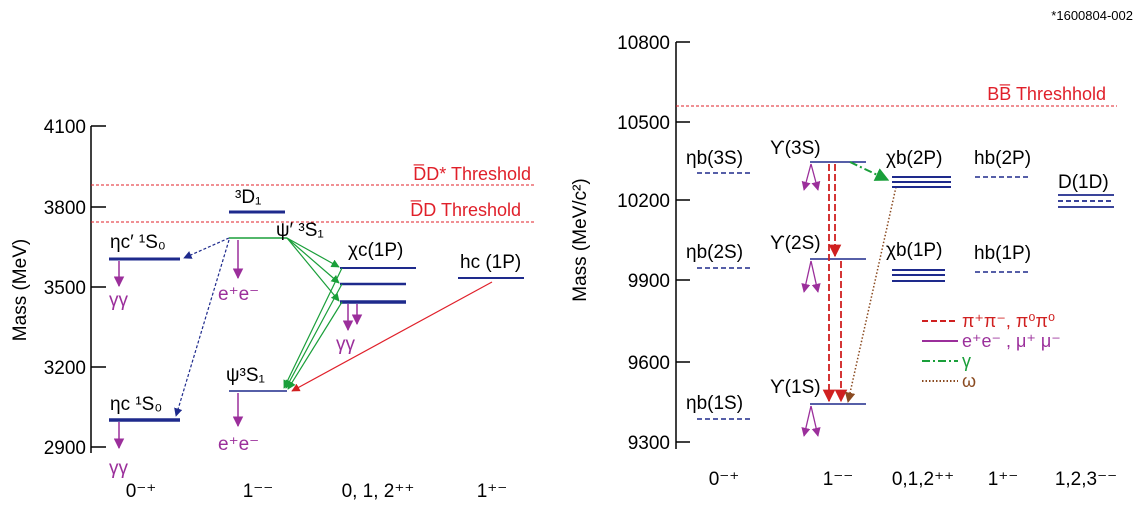 This screenshot has height=506, width=1137. Describe the element at coordinates (835, 283) in the screenshot. I see `upsilon-pipi-arrows` at that location.